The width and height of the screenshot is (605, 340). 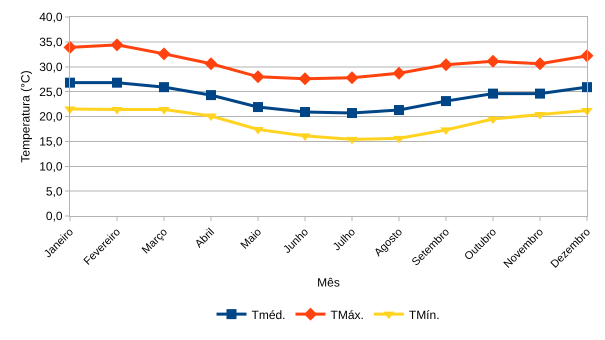 I want to click on x-axis-title: Mês, so click(x=328, y=282).